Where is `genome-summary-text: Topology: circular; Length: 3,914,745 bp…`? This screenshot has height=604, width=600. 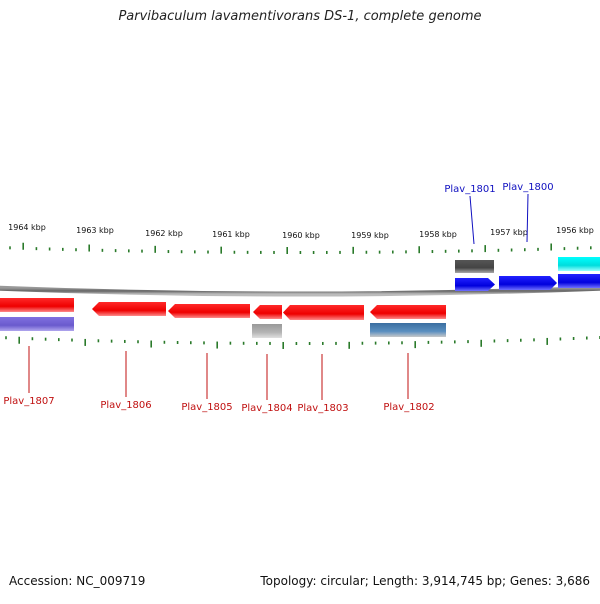 genome-summary-text: Topology: circular; Length: 3,914,745 bp… is located at coordinates (425, 581).